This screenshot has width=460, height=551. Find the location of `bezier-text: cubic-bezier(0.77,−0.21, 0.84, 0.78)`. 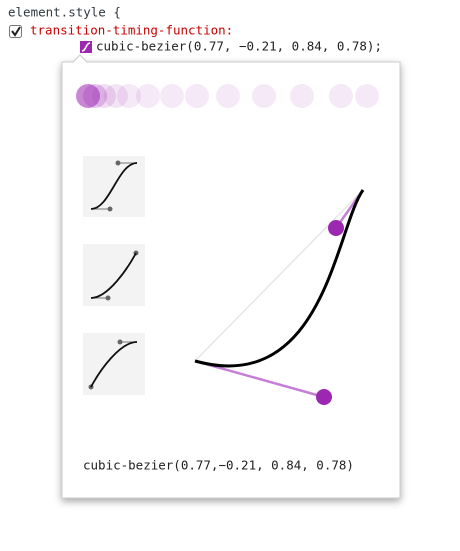

bezier-text: cubic-bezier(0.77,−0.21, 0.84, 0.78) is located at coordinates (218, 465).